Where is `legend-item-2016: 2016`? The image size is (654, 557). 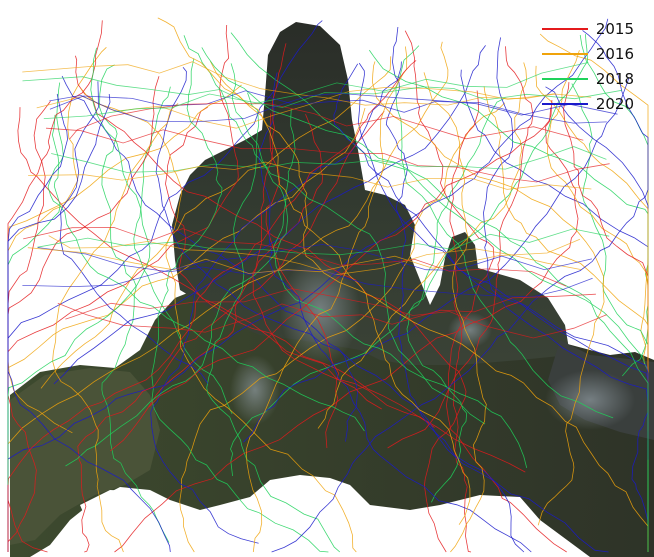
legend-item-2016: 2016 is located at coordinates (587, 53).